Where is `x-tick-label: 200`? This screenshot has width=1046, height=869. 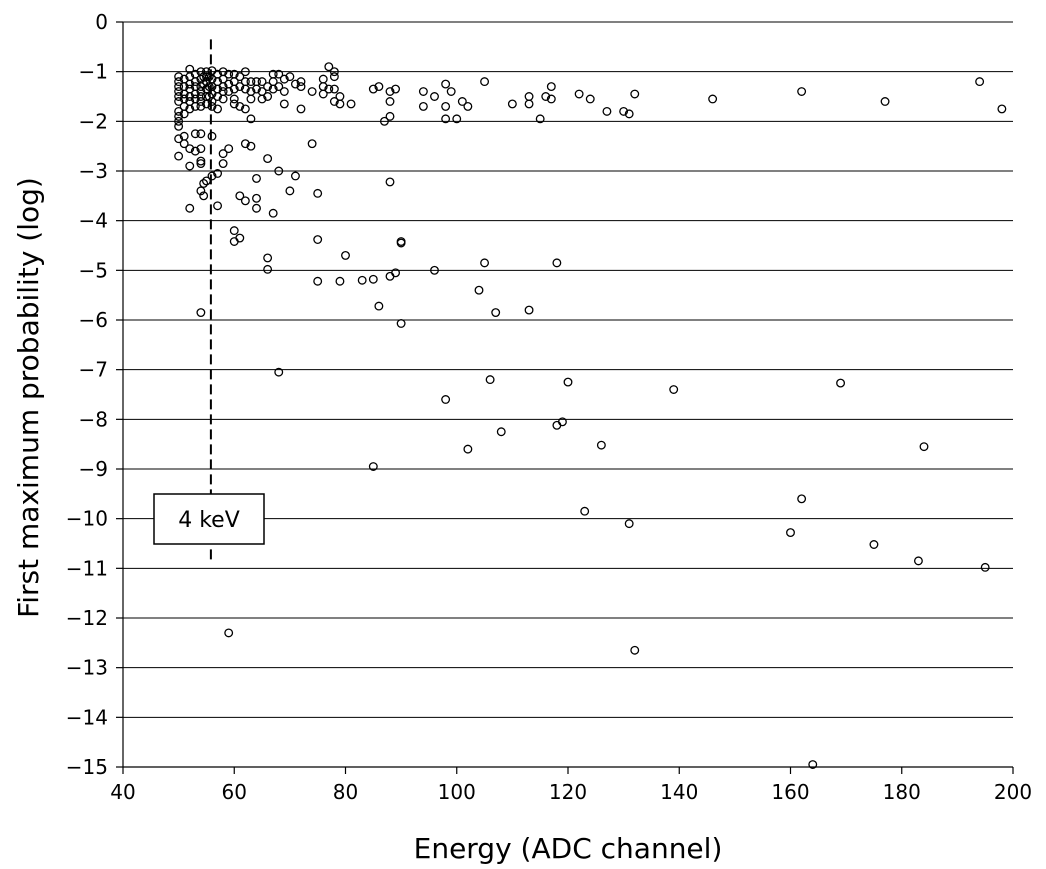 x-tick-label: 200 is located at coordinates (1013, 792).